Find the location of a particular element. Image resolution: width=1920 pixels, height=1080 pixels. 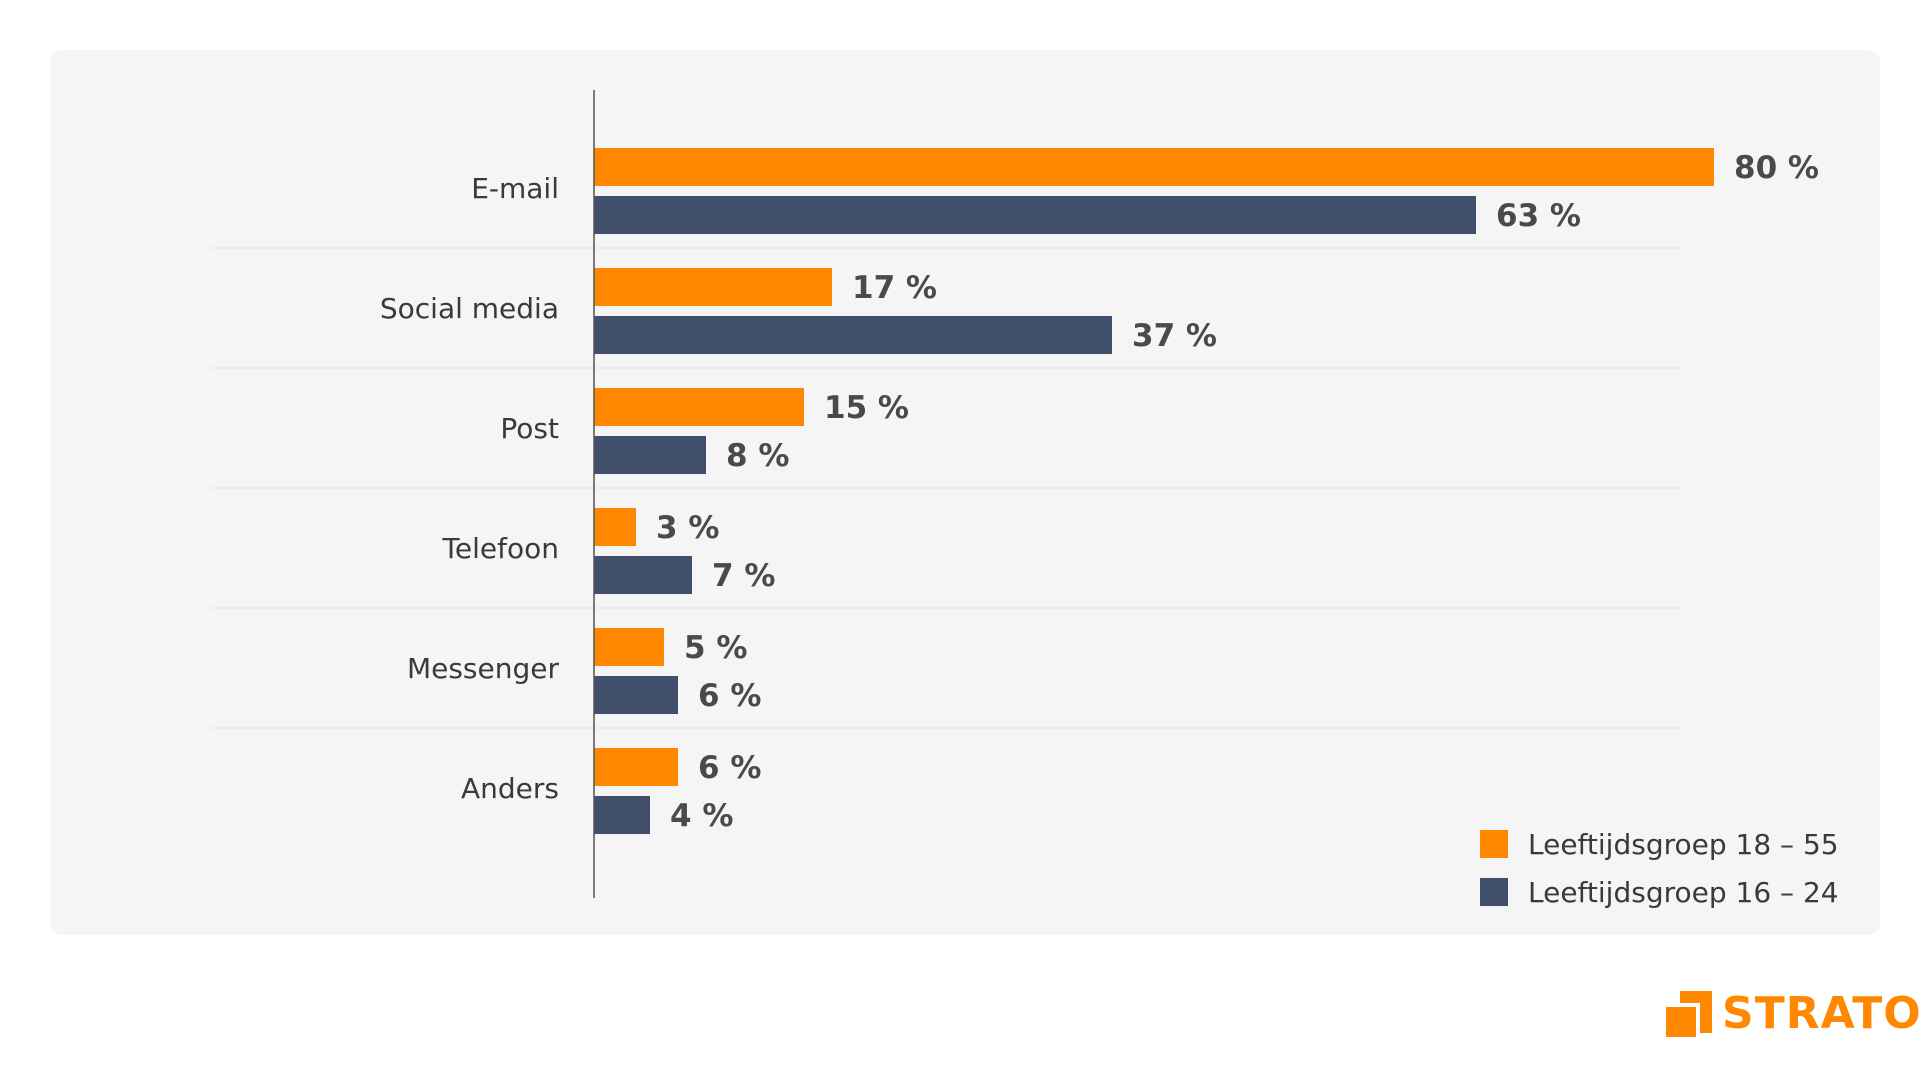

legend-entry: Leeftijdsgroep 16 – 24 is located at coordinates (1683, 892).